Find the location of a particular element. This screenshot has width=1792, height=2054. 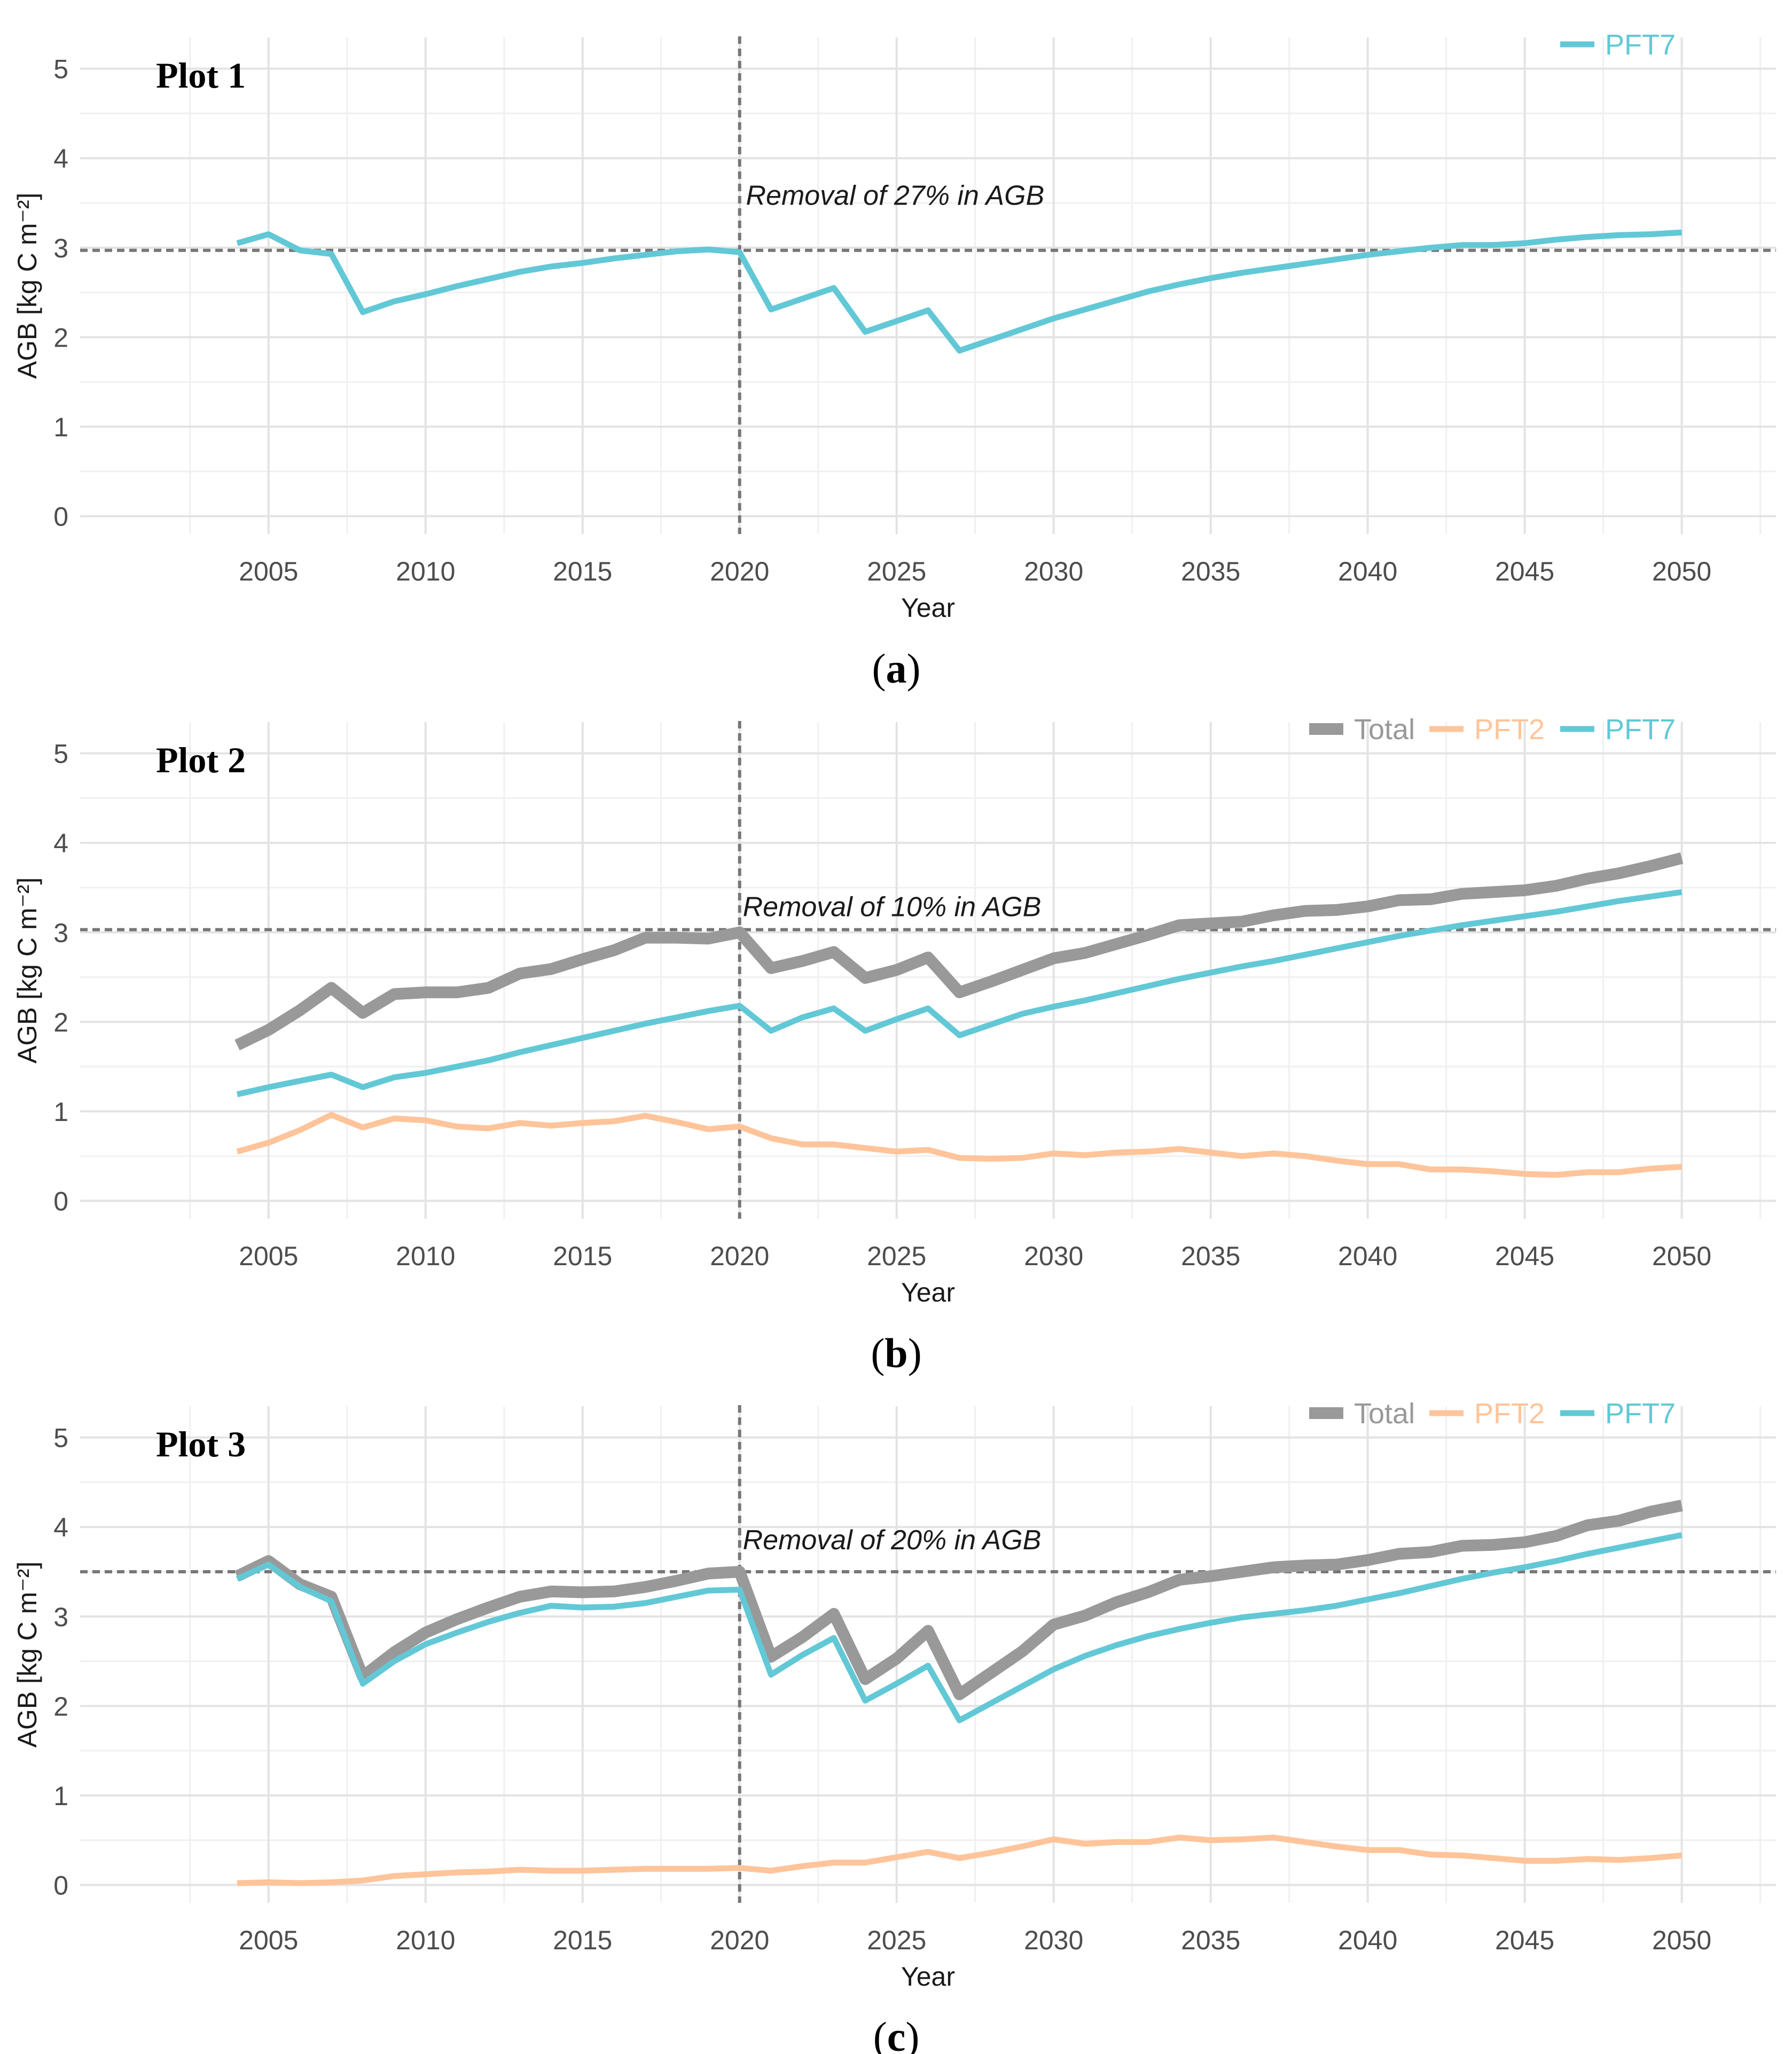

caption-letter: c is located at coordinates (896, 2034).